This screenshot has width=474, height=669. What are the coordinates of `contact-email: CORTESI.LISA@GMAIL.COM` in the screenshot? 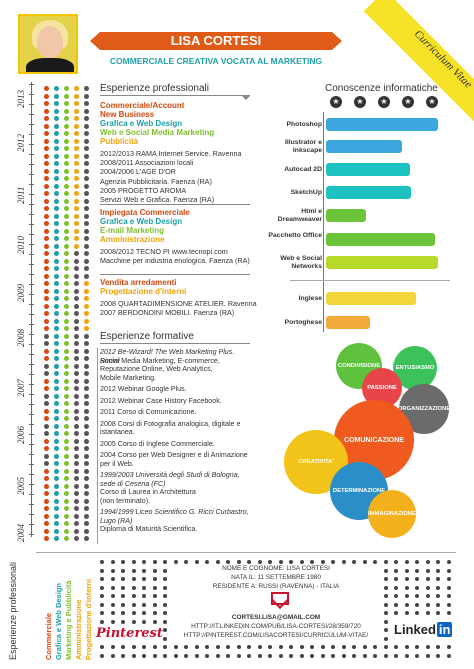 It's located at (276, 617).